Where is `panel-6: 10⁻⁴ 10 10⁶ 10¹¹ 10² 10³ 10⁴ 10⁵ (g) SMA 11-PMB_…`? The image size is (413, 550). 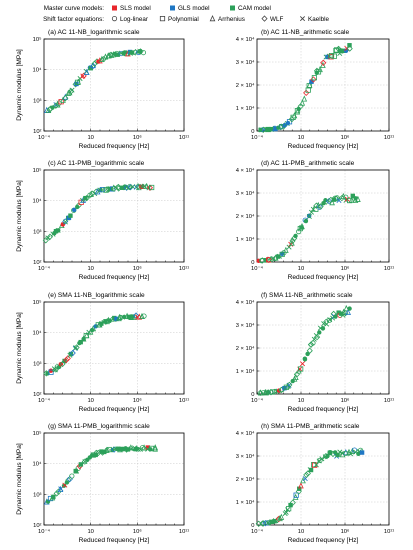
panel-6: 10⁻⁴ 10 10⁶ 10¹¹ 10² 10³ 10⁴ 10⁵ (g) SMA 11-PMB_… is located at coordinates (102, 483).